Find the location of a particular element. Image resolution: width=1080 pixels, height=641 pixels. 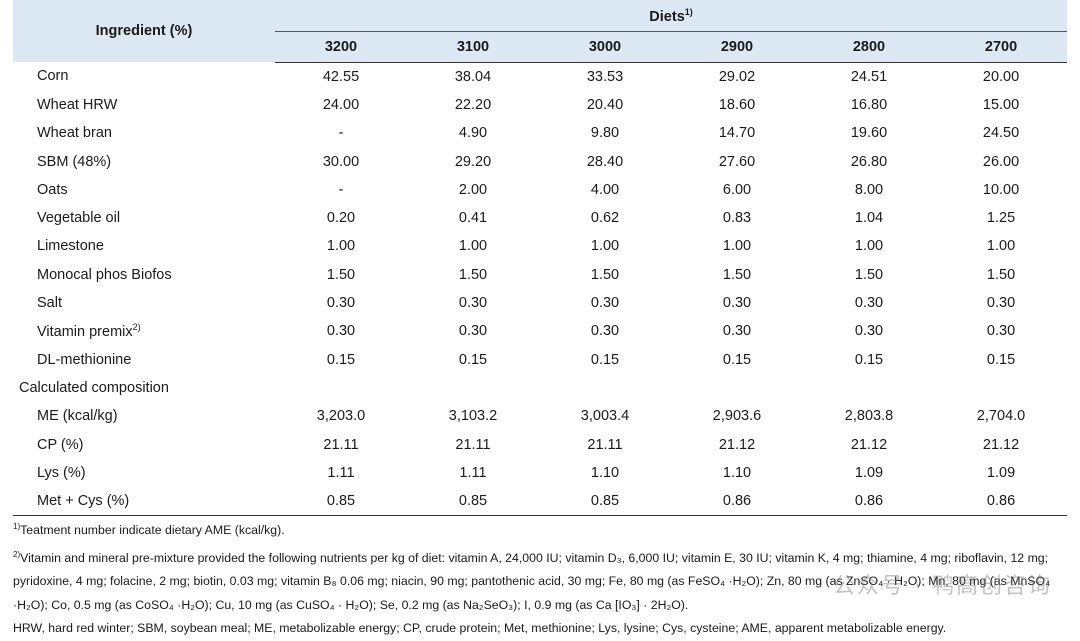

row-label: Lys (%) is located at coordinates (144, 473).